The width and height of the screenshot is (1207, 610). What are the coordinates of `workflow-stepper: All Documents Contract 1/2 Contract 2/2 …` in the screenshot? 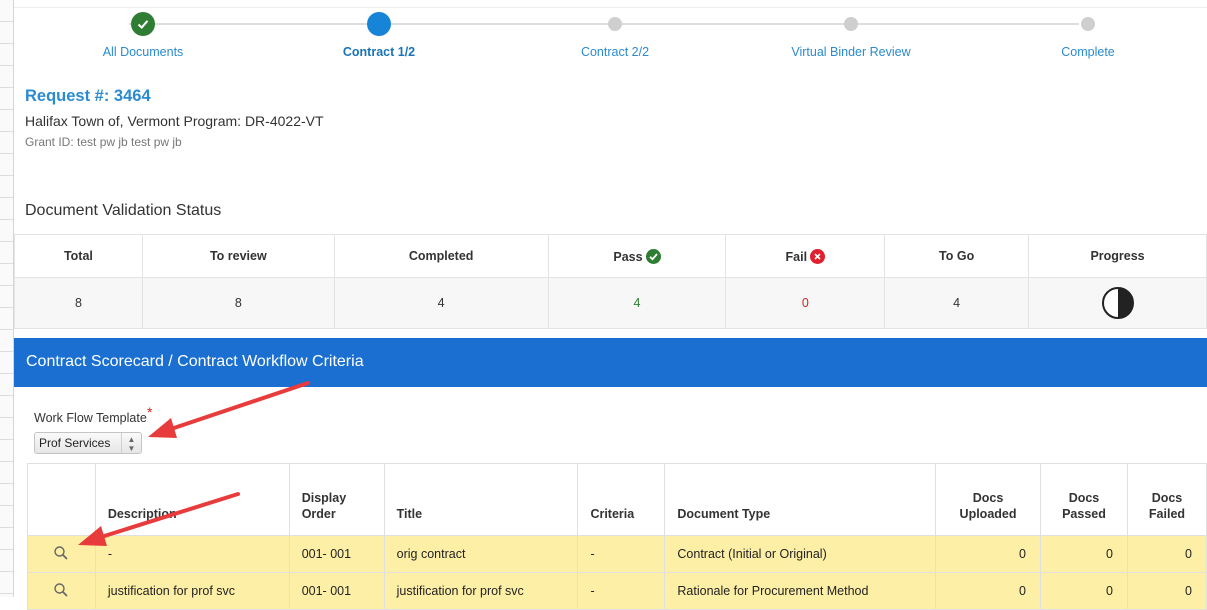 It's located at (610, 35).